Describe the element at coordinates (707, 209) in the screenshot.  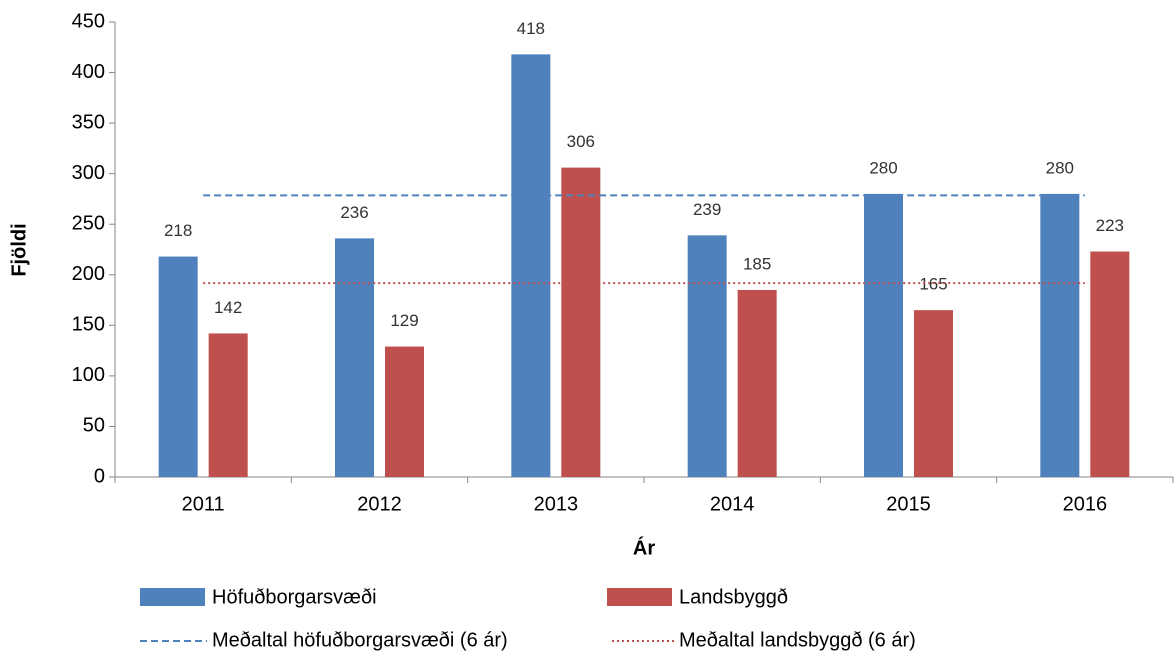
I see `data-label: 239` at that location.